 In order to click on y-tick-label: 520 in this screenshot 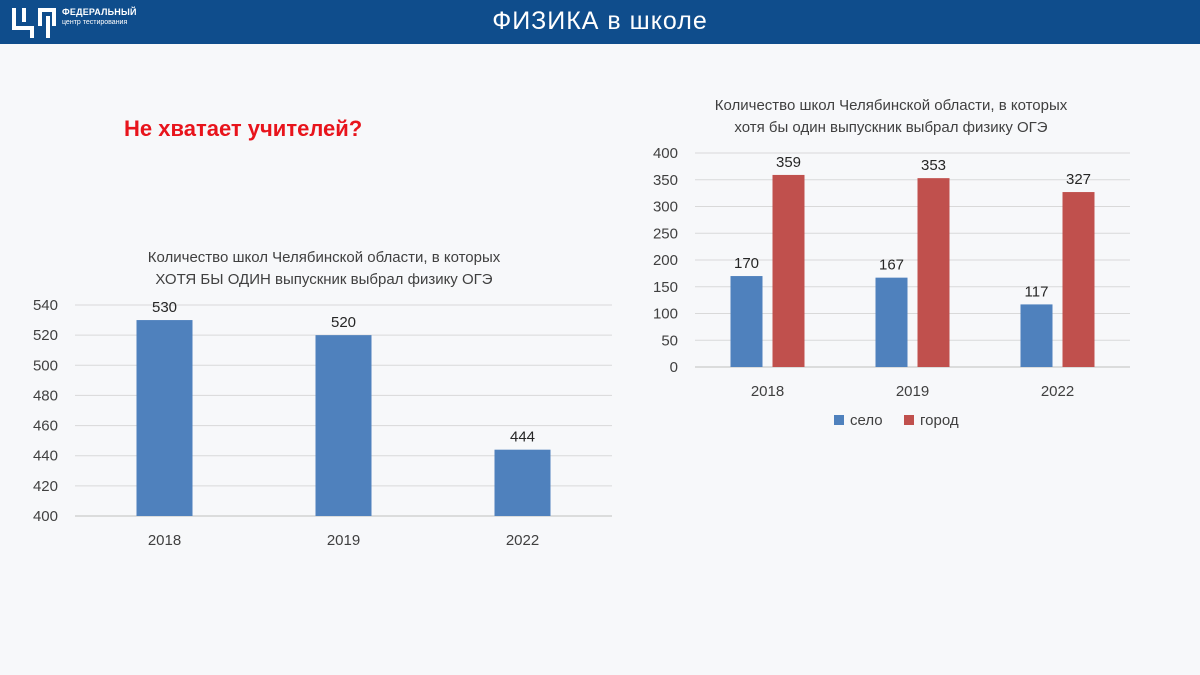, I will do `click(45, 335)`.